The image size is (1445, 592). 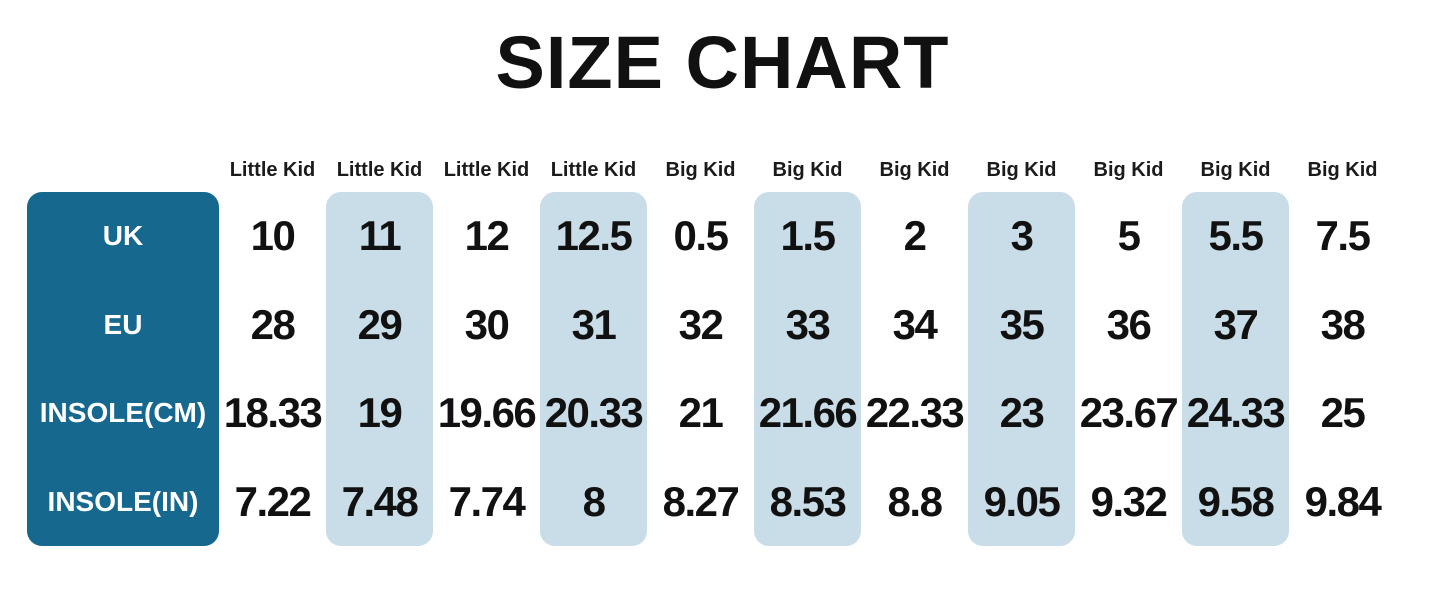 What do you see at coordinates (1343, 501) in the screenshot?
I see `insole-in-value: 9.84` at bounding box center [1343, 501].